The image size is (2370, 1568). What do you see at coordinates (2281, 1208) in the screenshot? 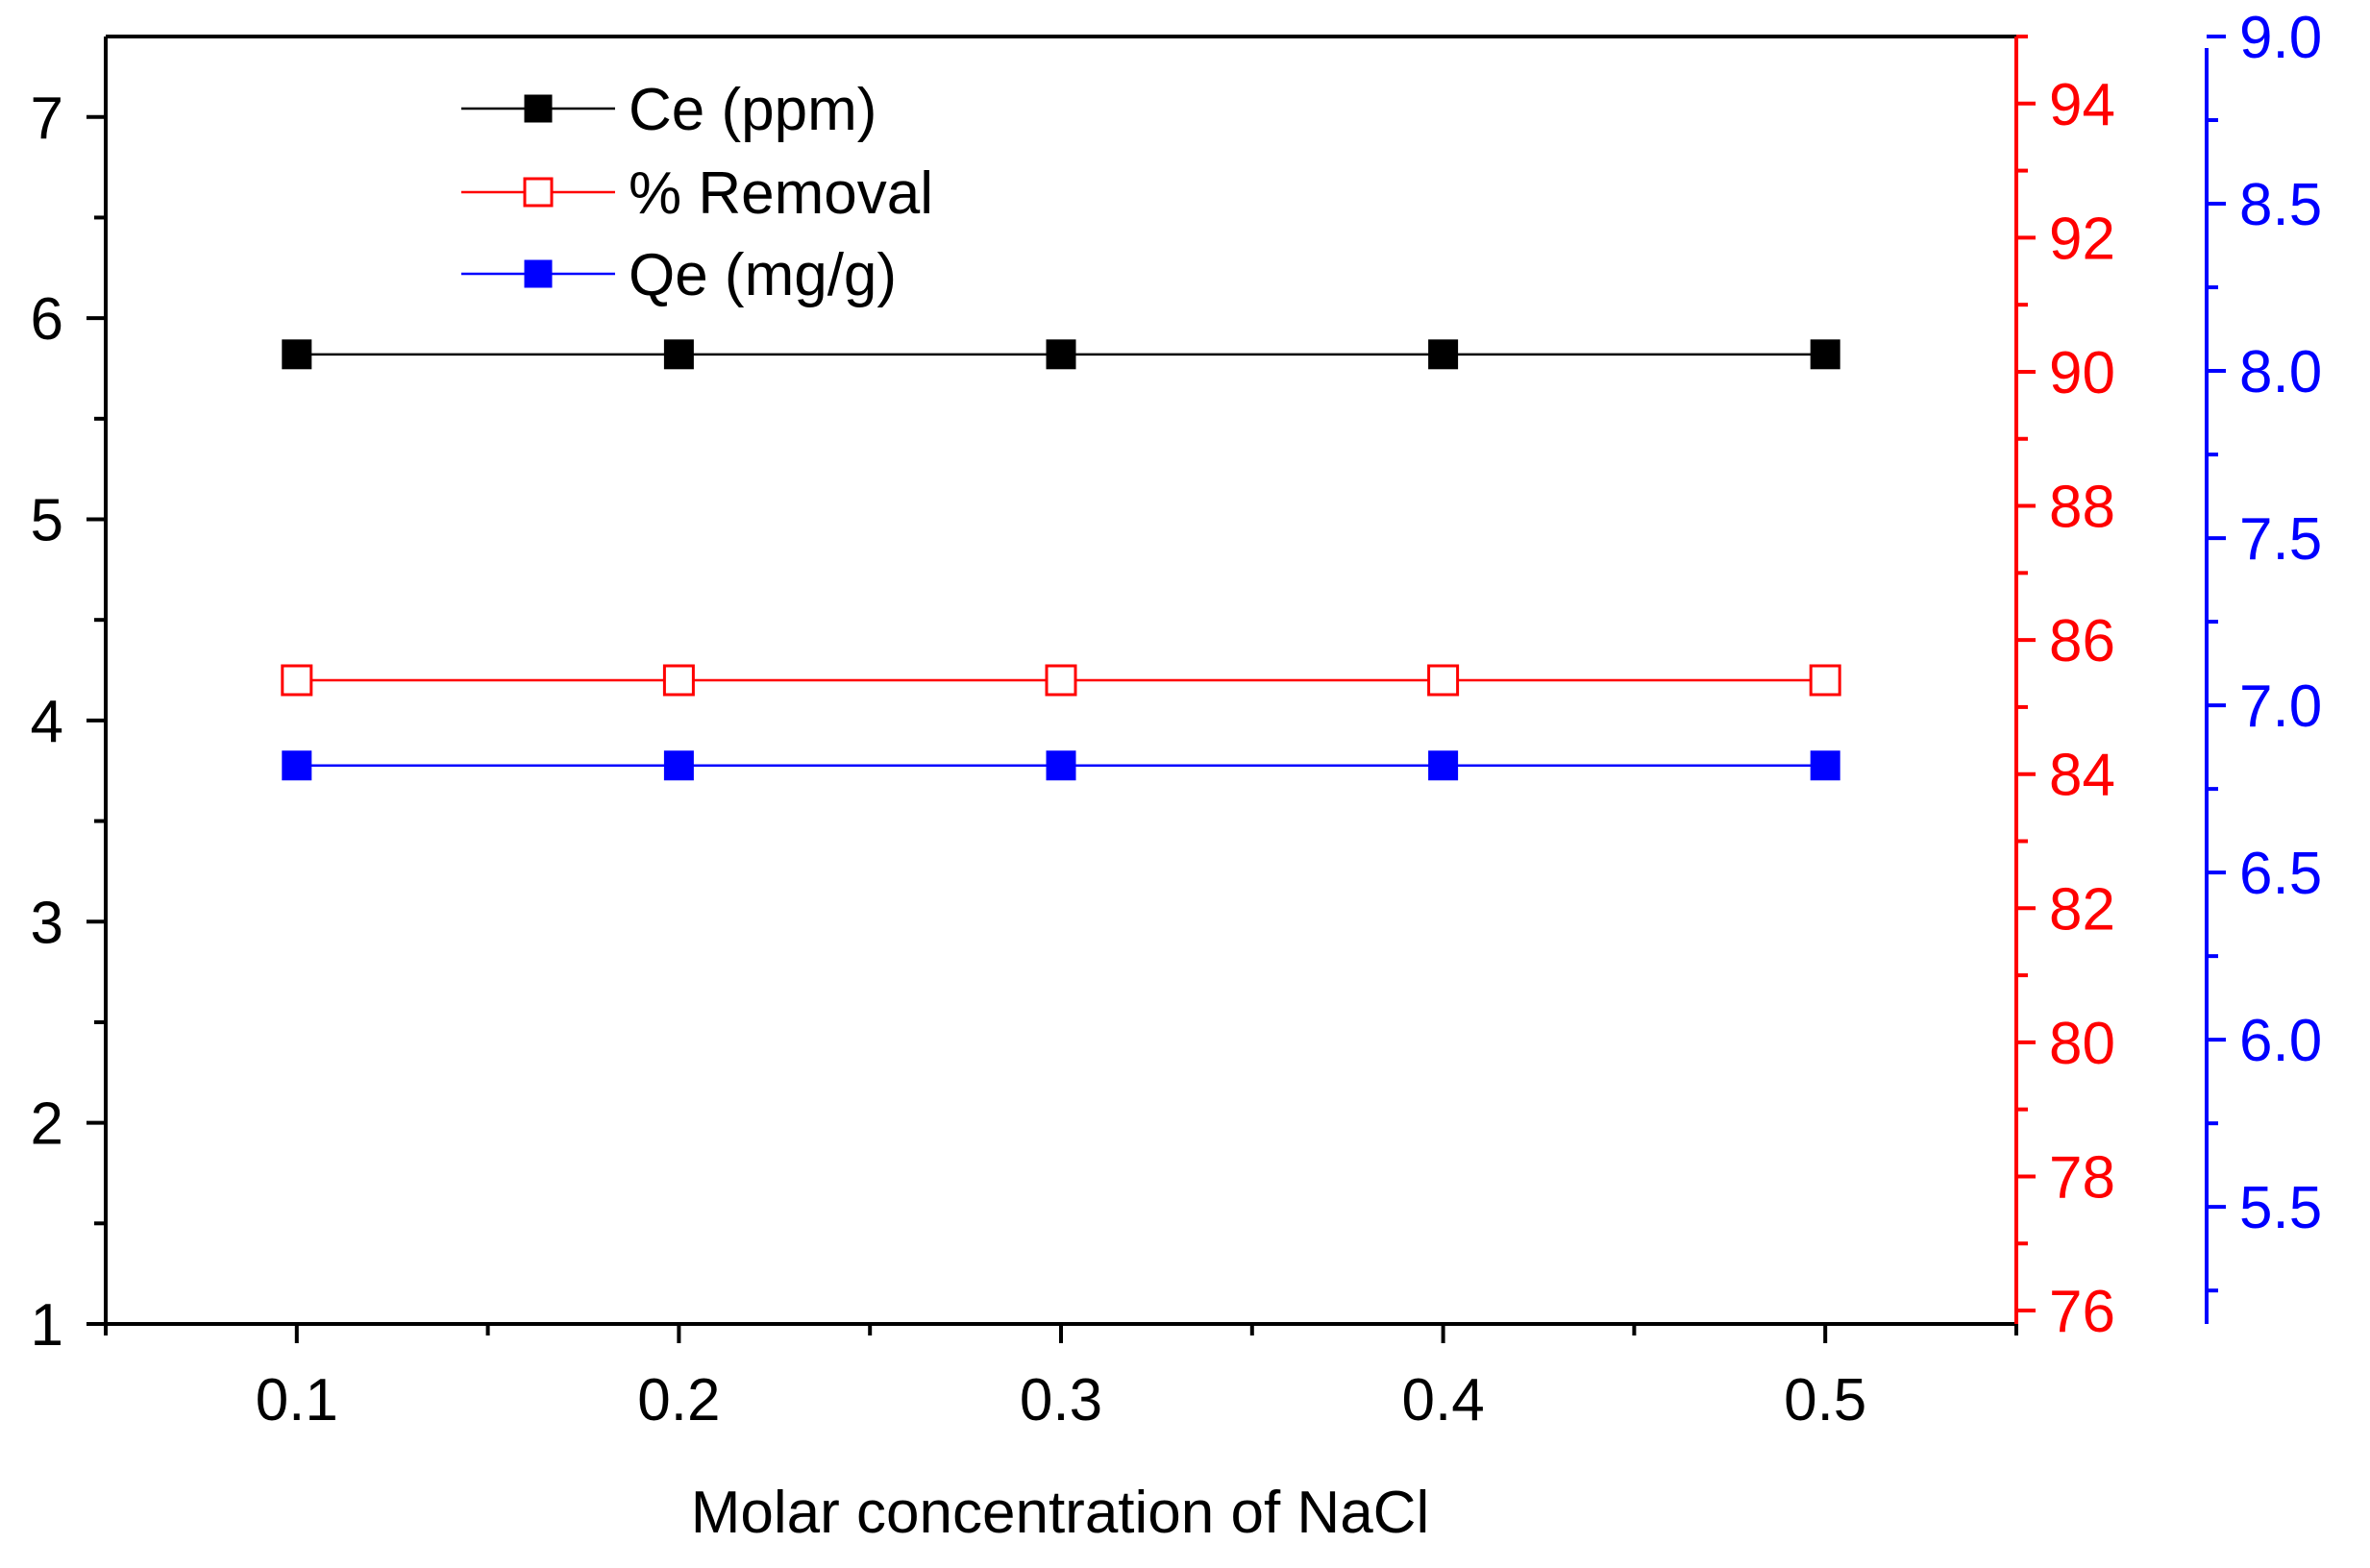
I see `blue-tick-label: 5.5` at bounding box center [2281, 1208].